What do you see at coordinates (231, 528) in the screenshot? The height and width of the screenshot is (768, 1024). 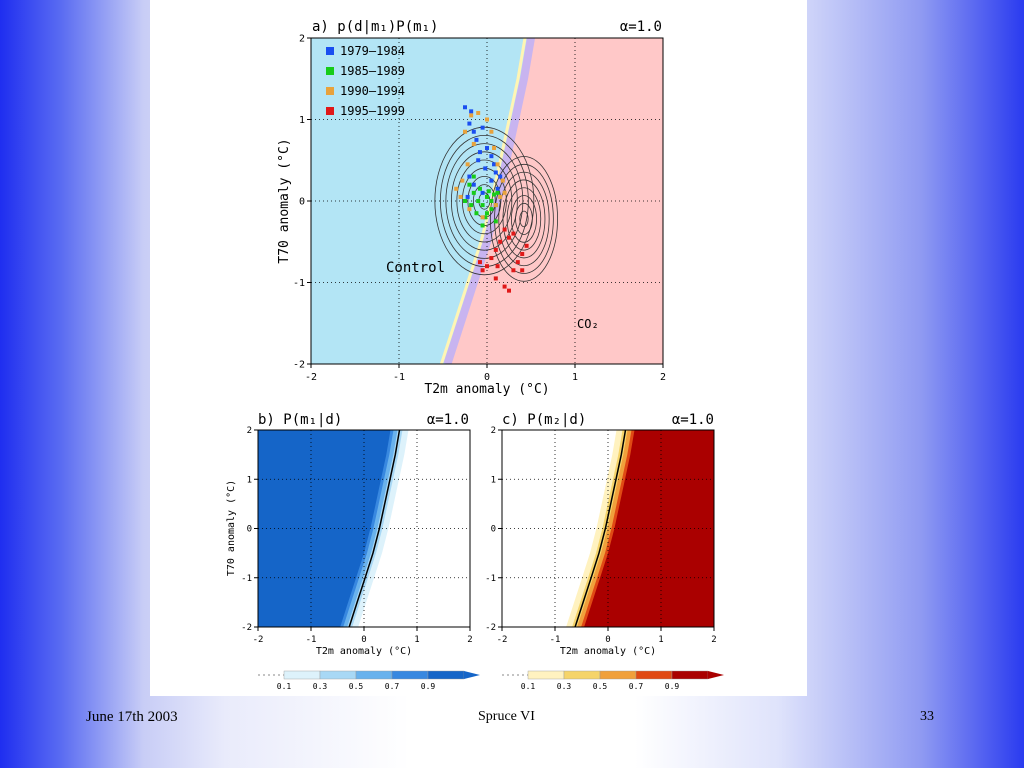 I see `panel-b-ylabel: T70 anomaly (°C)` at bounding box center [231, 528].